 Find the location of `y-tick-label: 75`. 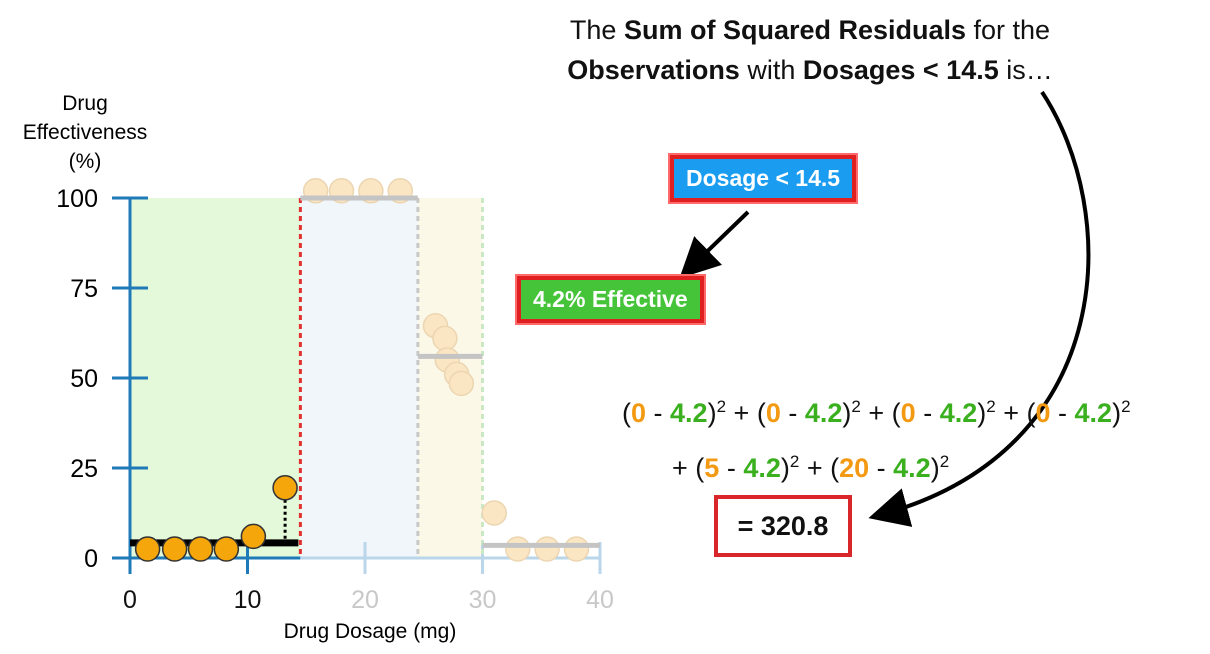

y-tick-label: 75 is located at coordinates (84, 289).